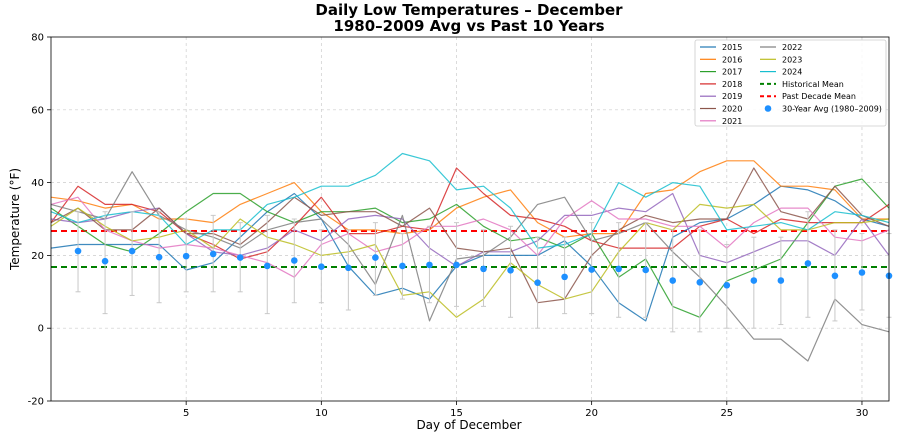  What do you see at coordinates (819, 96) in the screenshot?
I see `legend-item-past-decade-mean-label: Past Decade Mean` at bounding box center [819, 96].